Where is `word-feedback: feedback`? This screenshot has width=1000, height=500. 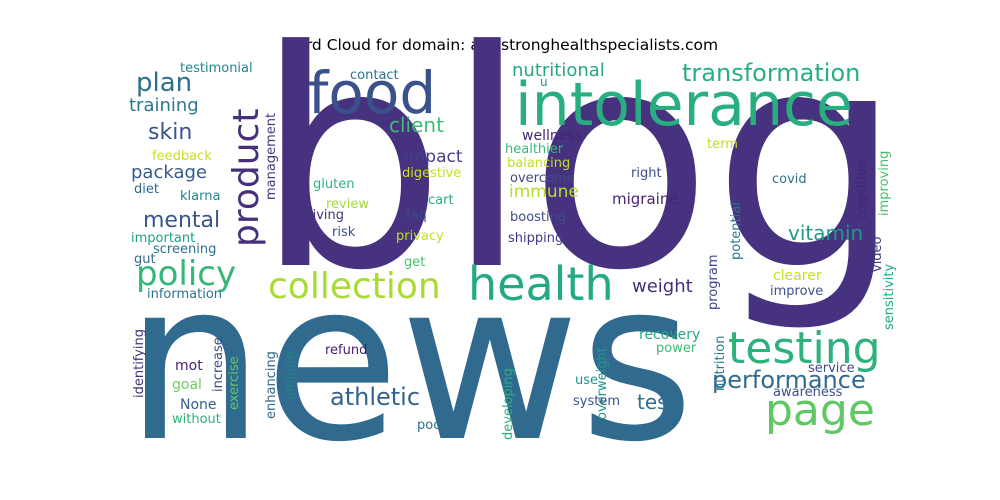 word-feedback: feedback is located at coordinates (182, 156).